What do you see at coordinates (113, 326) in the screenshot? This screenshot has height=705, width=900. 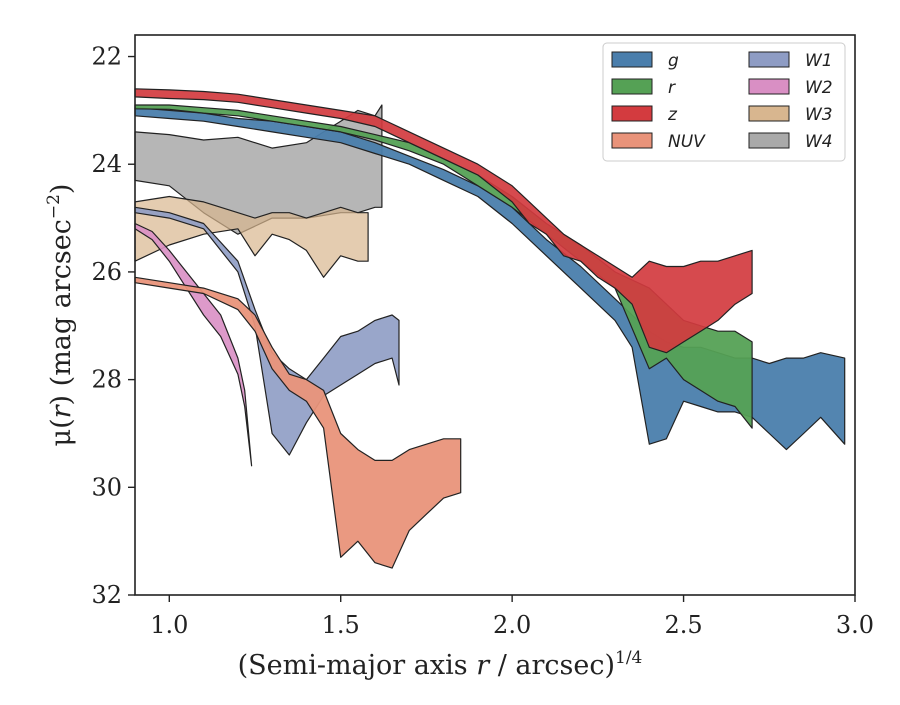 I see `y-axis-ticks: 22 24 26 28 30 32` at bounding box center [113, 326].